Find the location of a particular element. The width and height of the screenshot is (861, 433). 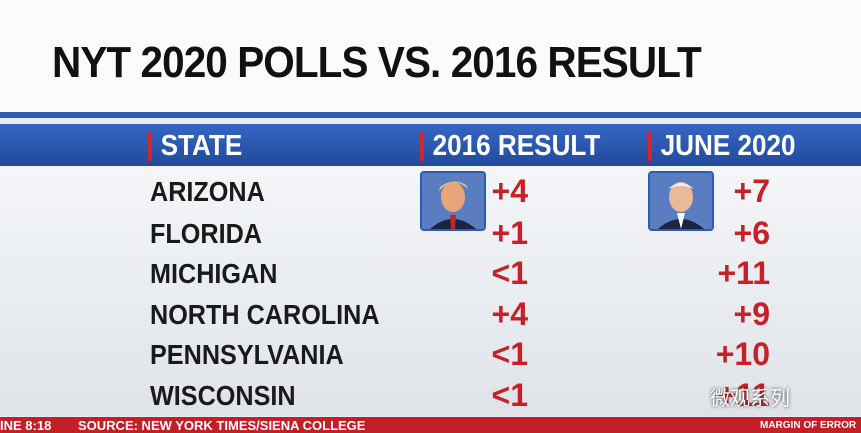

poll-2020: +9 is located at coordinates (751, 314).